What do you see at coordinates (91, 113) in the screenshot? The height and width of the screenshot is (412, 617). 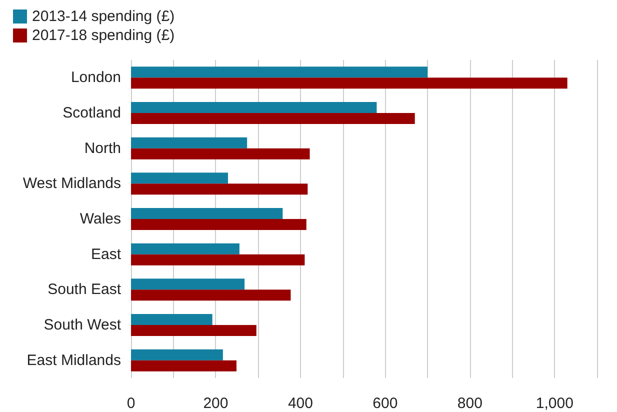 I see `y-tick-label: Scotland` at bounding box center [91, 113].